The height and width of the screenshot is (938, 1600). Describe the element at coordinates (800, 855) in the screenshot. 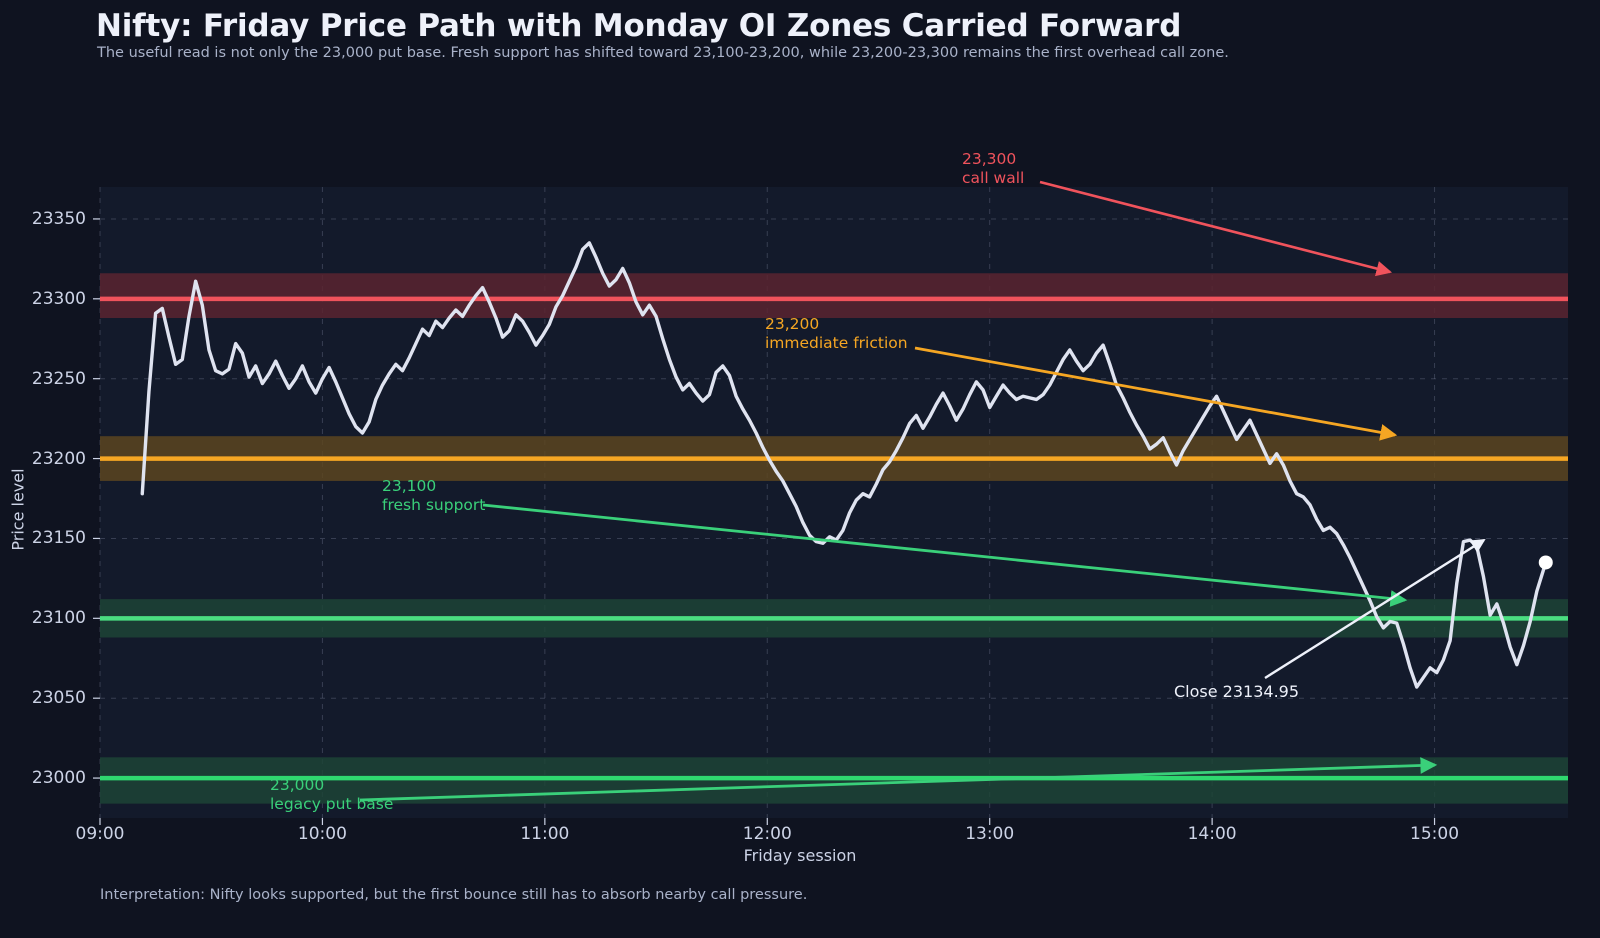

I see `x-axis-label: Friday session` at that location.